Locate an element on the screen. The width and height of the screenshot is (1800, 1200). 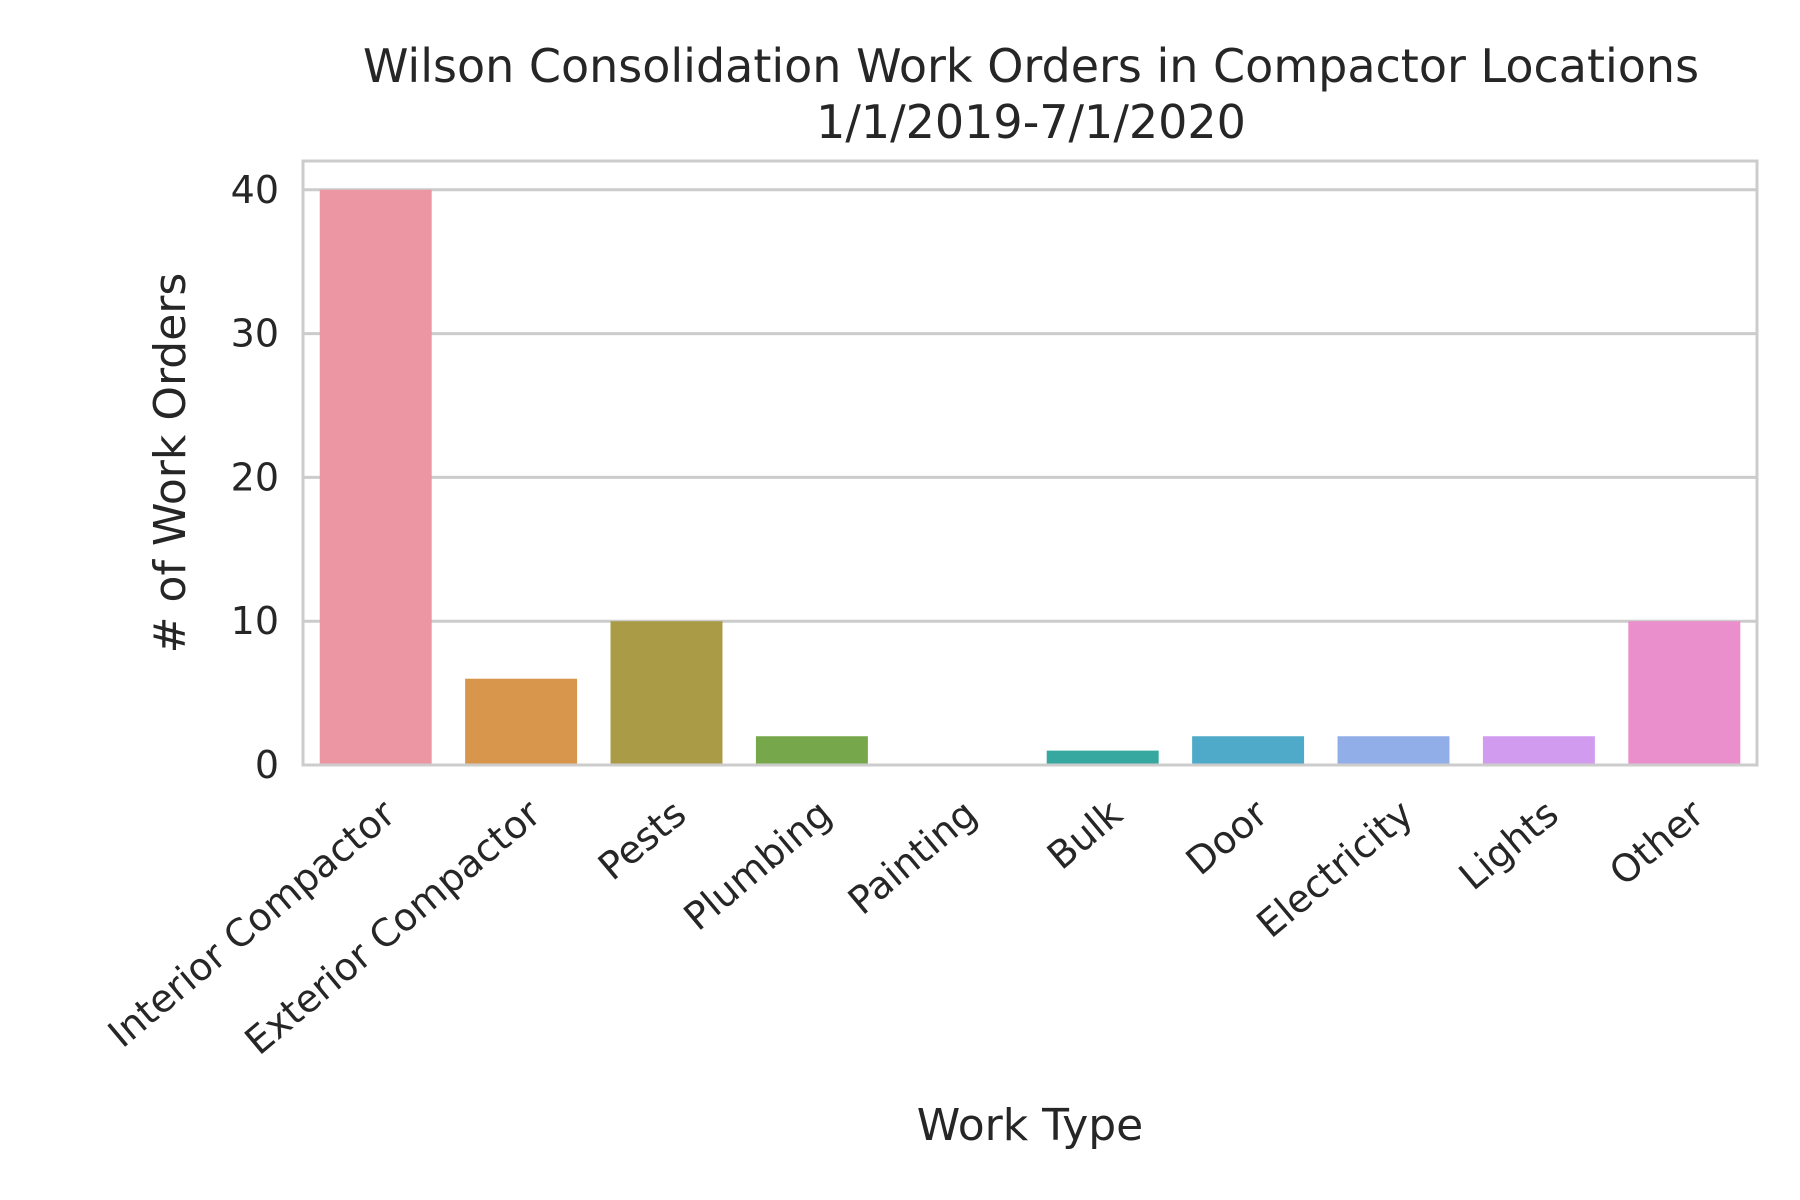
y-tick-labels: 0 10 20 30 40 is located at coordinates (255, 477).